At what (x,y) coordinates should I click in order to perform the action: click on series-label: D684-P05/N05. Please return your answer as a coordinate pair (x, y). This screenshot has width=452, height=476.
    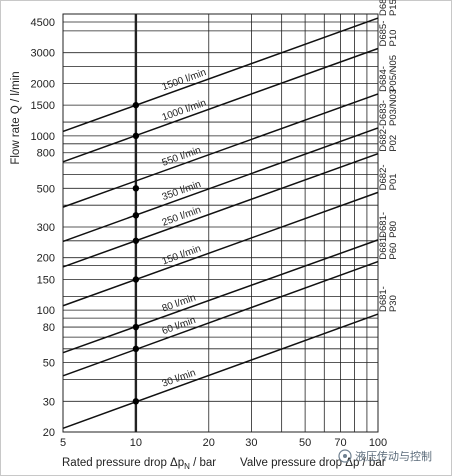
    Looking at the image, I should click on (388, 73).